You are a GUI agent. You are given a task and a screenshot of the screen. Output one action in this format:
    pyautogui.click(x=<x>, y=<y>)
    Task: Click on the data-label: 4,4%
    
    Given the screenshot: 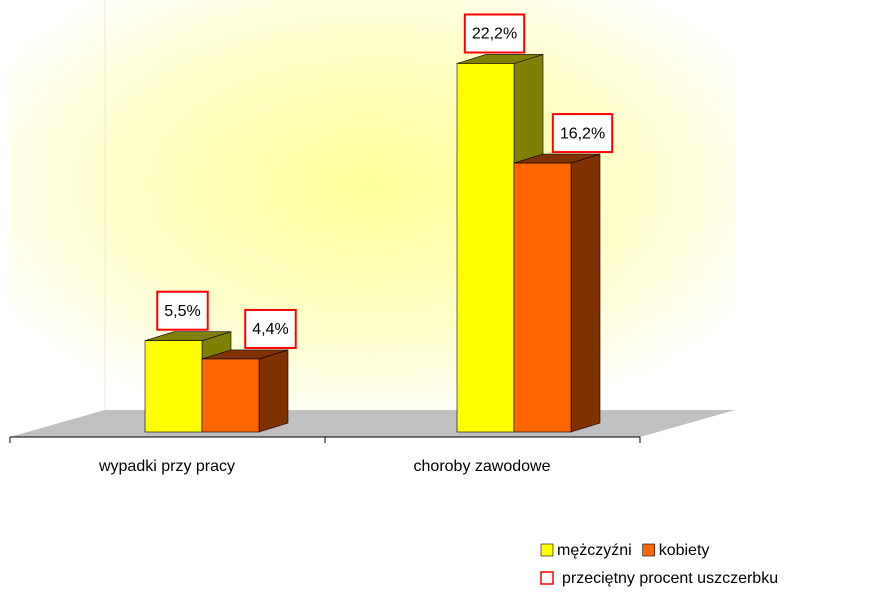 What is the action you would take?
    pyautogui.click(x=270, y=329)
    